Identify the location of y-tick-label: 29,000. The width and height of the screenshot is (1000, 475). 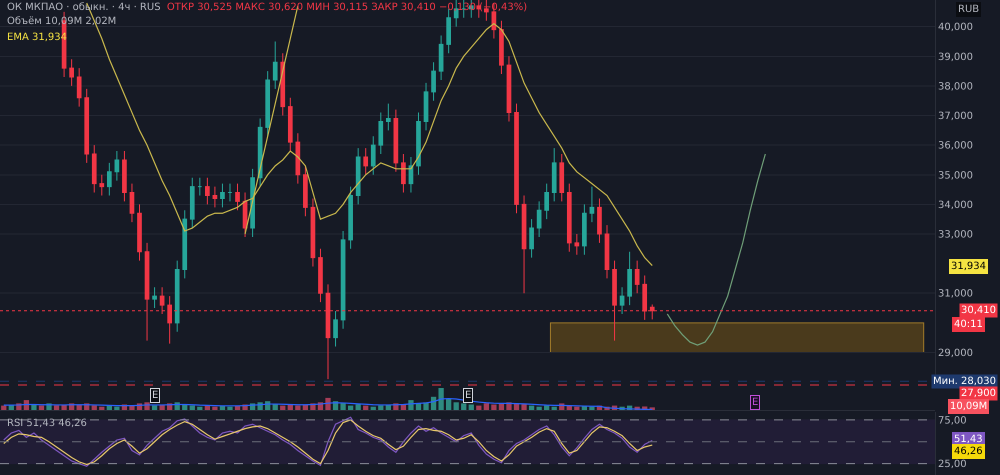
(955, 353).